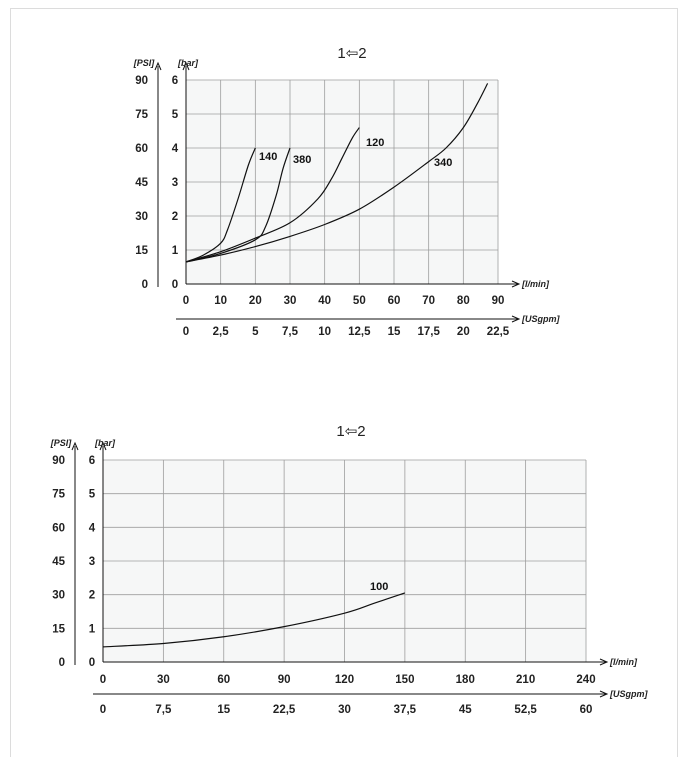 The width and height of the screenshot is (688, 757). Describe the element at coordinates (344, 680) in the screenshot. I see `x-tick-lmin: 120` at that location.